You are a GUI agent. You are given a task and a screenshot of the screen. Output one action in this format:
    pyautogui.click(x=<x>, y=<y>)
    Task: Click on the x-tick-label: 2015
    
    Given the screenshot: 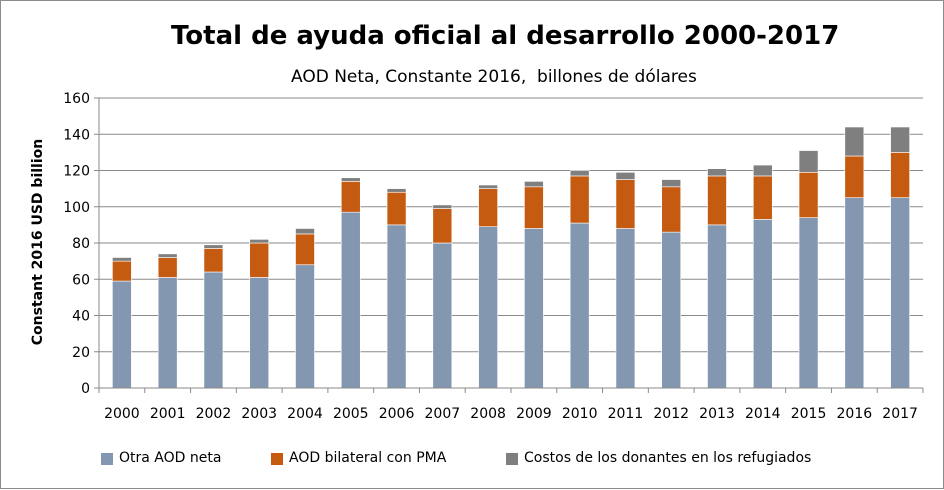 What is the action you would take?
    pyautogui.click(x=809, y=414)
    